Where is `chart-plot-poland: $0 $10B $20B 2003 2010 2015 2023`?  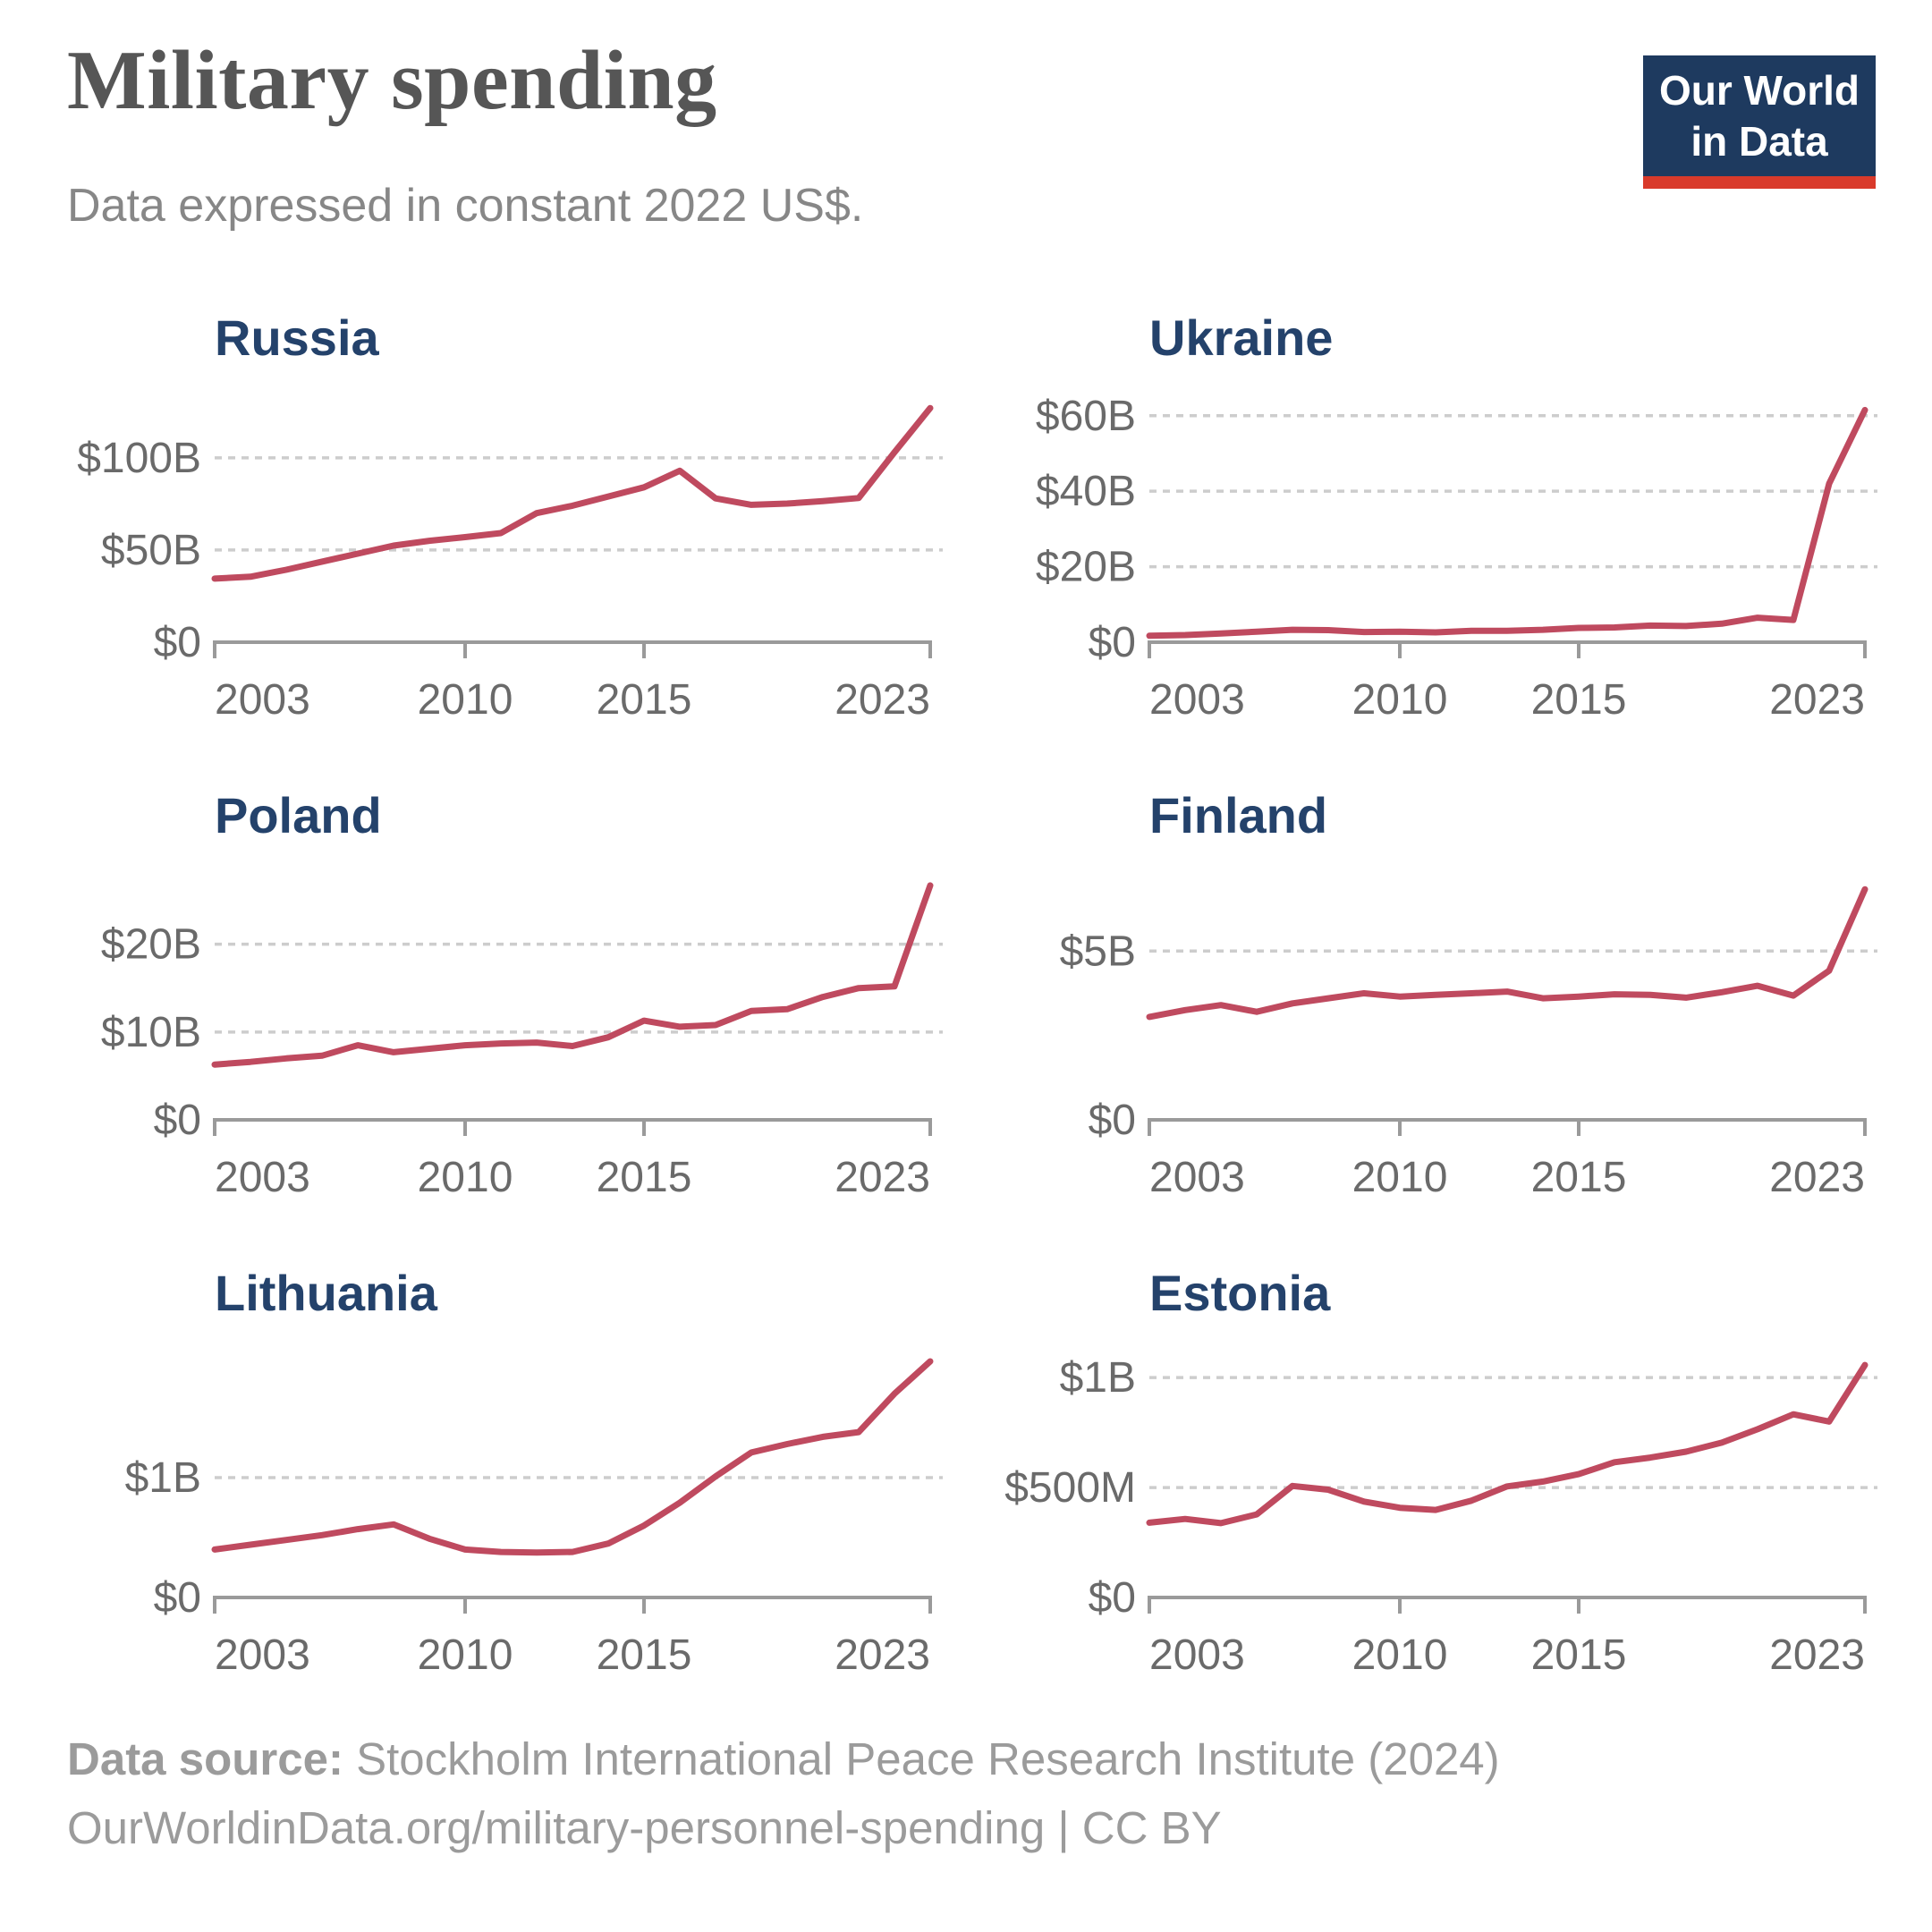 chart-plot-poland: $0 $10B $20B 2003 2010 2015 2023 is located at coordinates (505, 1027).